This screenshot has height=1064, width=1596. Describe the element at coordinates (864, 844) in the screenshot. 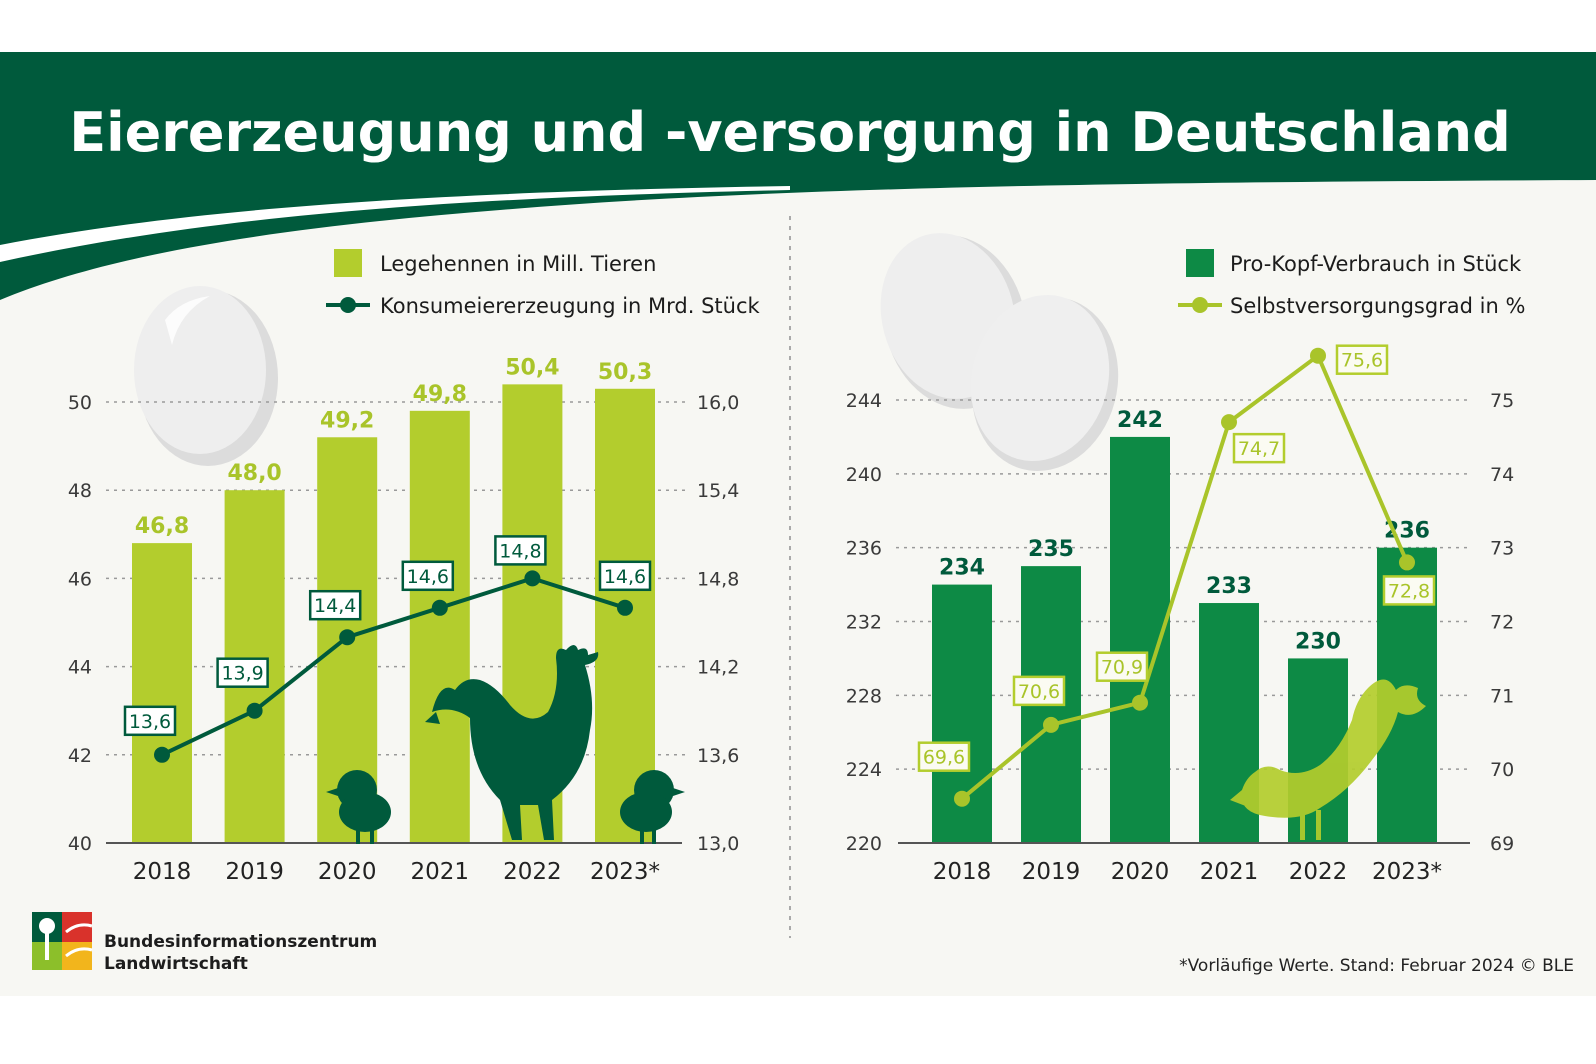

I see `y-tick-left: 220` at that location.